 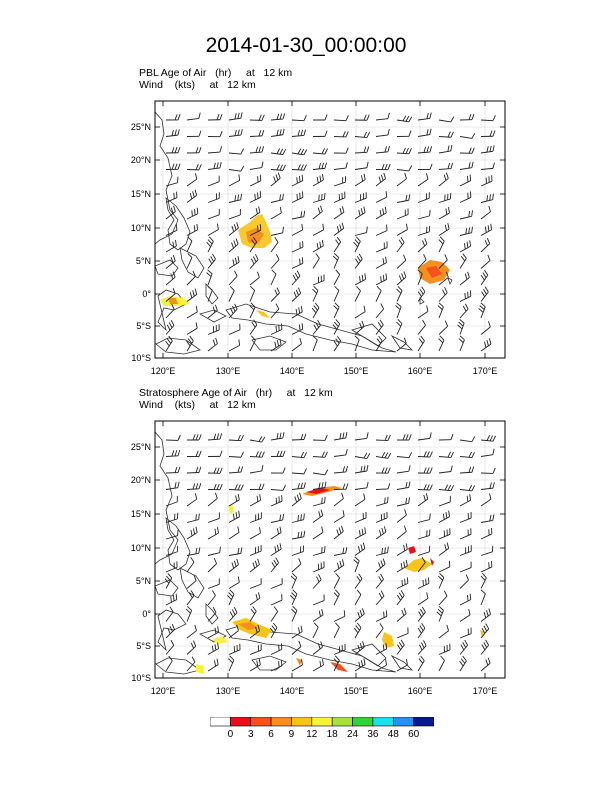 What do you see at coordinates (393, 734) in the screenshot?
I see `colorbar-label: 48` at bounding box center [393, 734].